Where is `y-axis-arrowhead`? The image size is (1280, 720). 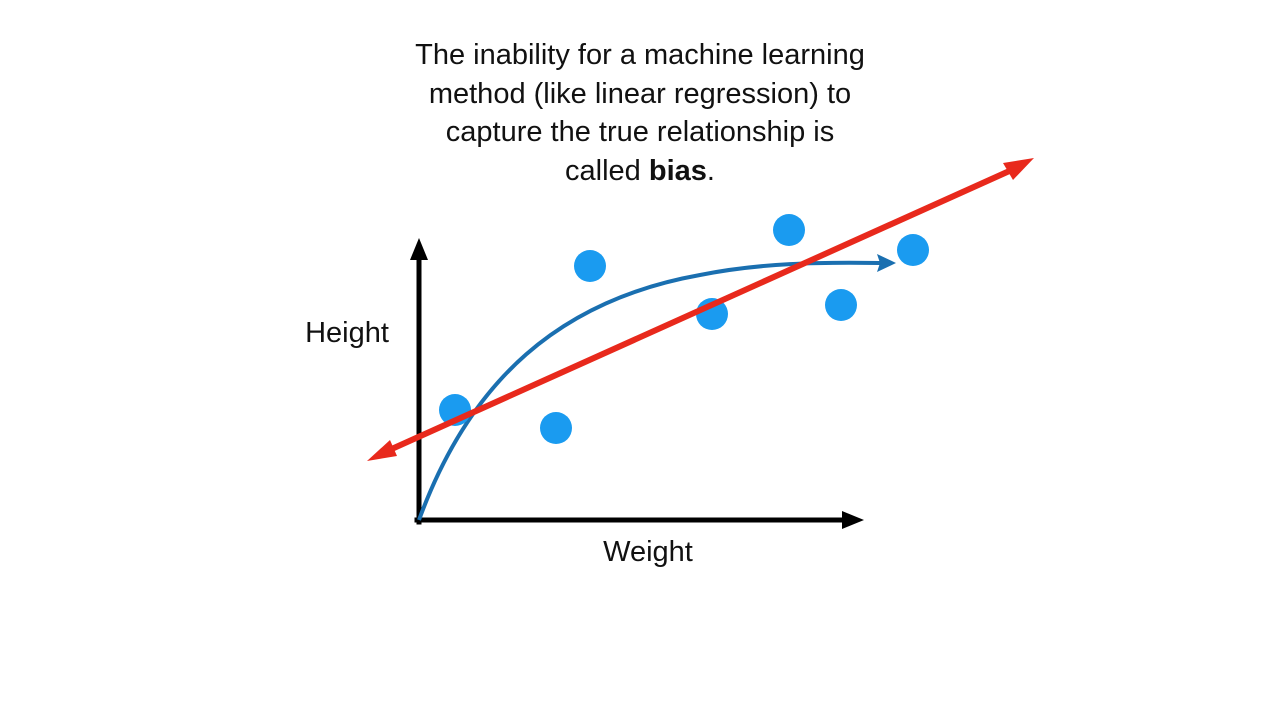 y-axis-arrowhead is located at coordinates (419, 249).